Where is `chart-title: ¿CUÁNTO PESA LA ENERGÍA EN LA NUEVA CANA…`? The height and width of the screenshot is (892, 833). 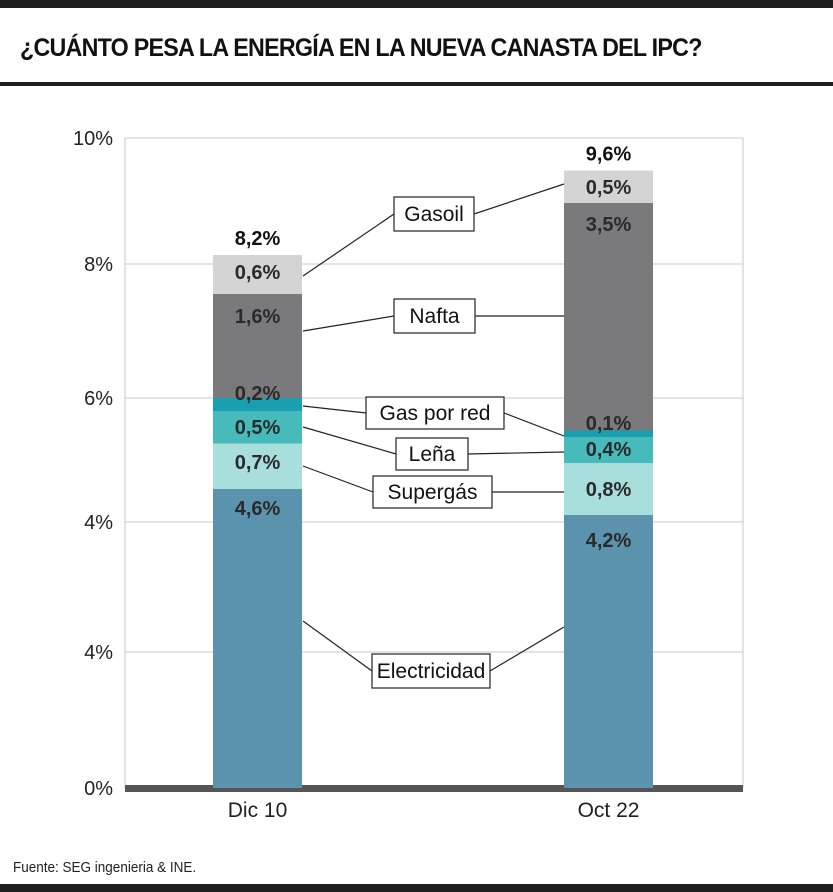 chart-title: ¿CUÁNTO PESA LA ENERGÍA EN LA NUEVA CANA… is located at coordinates (361, 48).